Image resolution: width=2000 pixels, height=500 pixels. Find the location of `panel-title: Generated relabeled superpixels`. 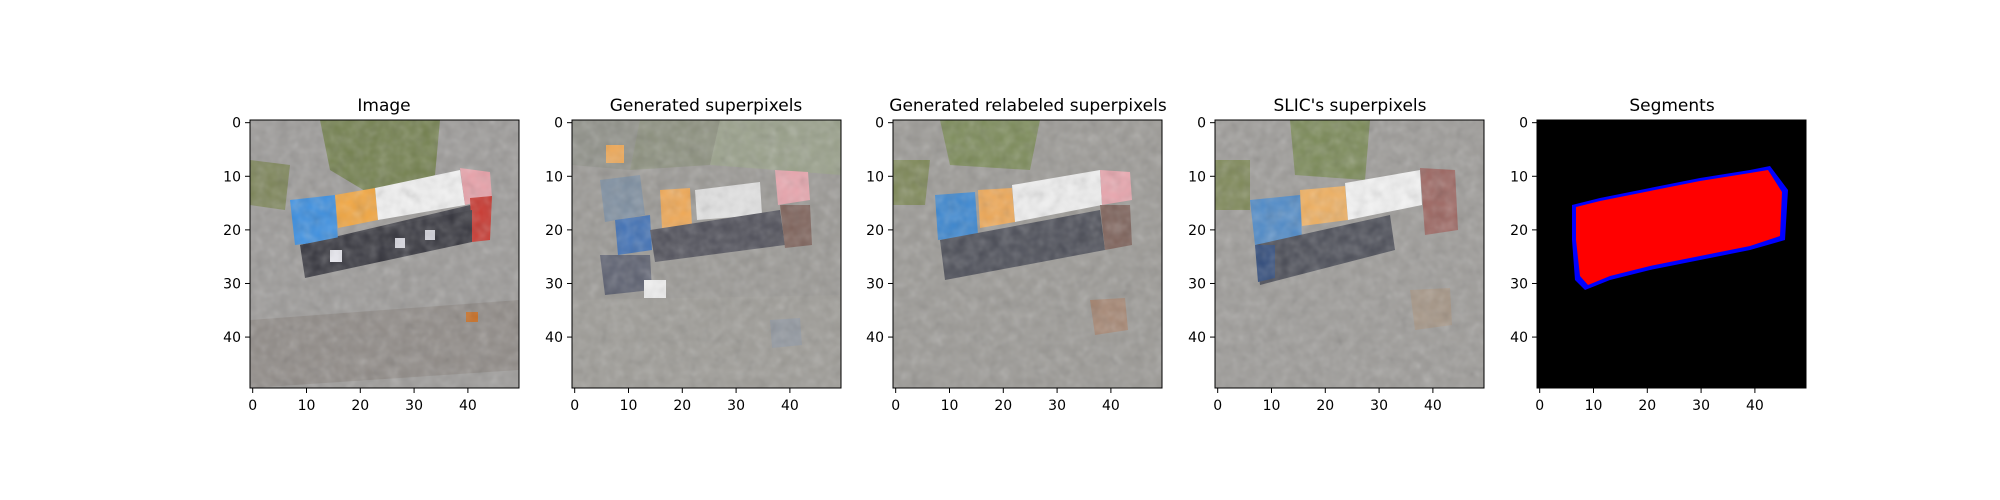

panel-title: Generated relabeled superpixels is located at coordinates (1028, 106).